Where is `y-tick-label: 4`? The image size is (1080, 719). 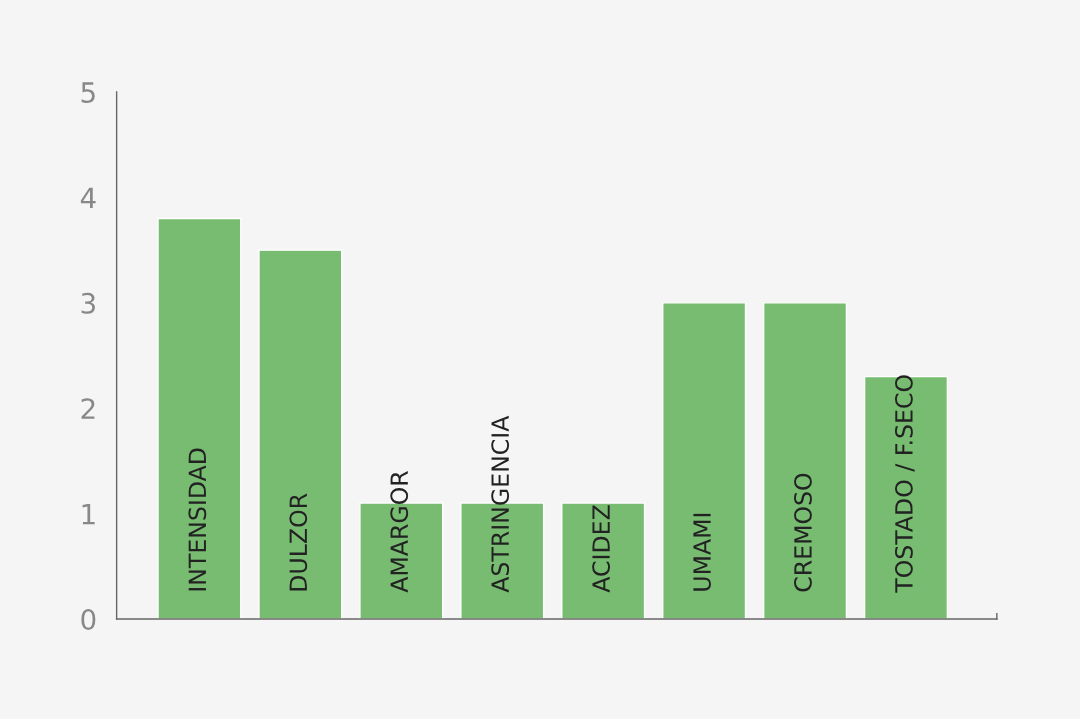 y-tick-label: 4 is located at coordinates (88, 197).